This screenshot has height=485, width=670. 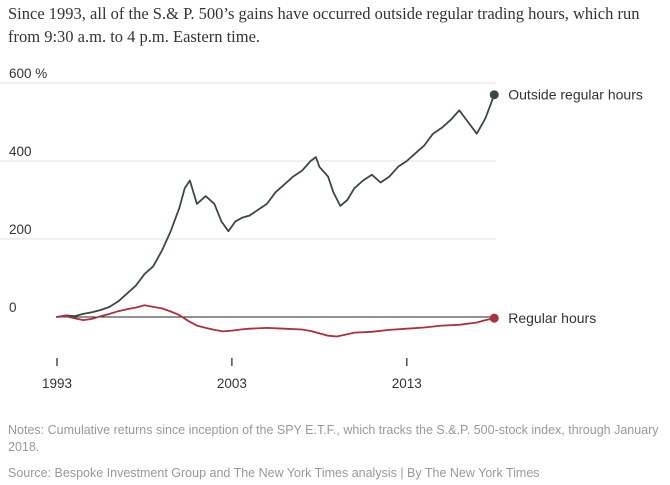 What do you see at coordinates (276, 321) in the screenshot?
I see `regular-hours-line` at bounding box center [276, 321].